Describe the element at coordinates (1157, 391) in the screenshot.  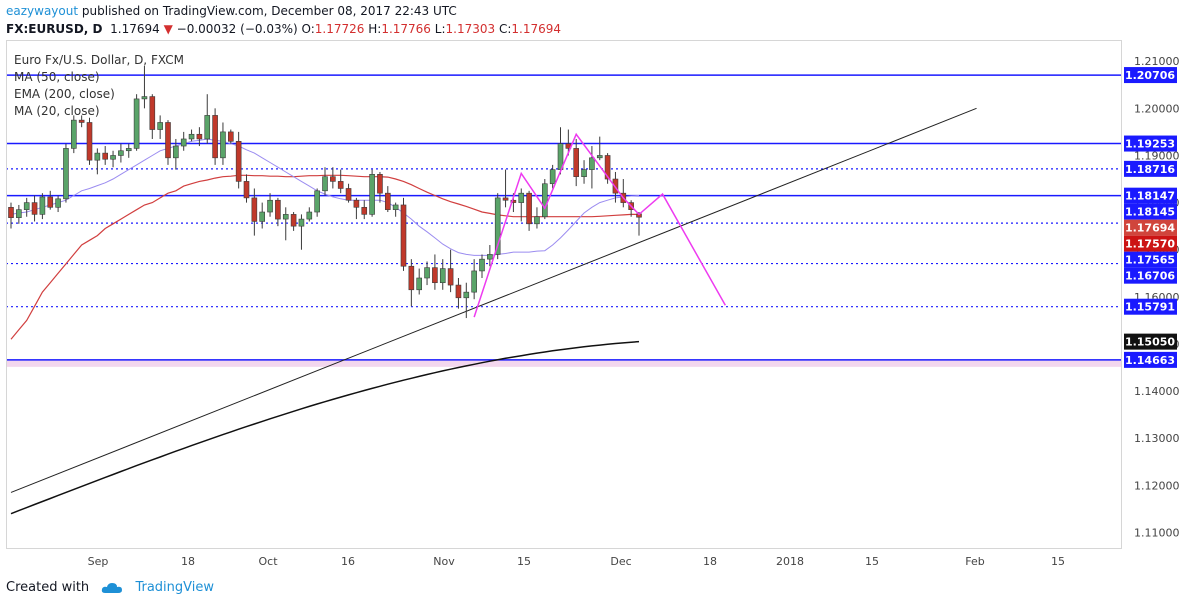
I see `y-tick-label: 1.14000` at that location.